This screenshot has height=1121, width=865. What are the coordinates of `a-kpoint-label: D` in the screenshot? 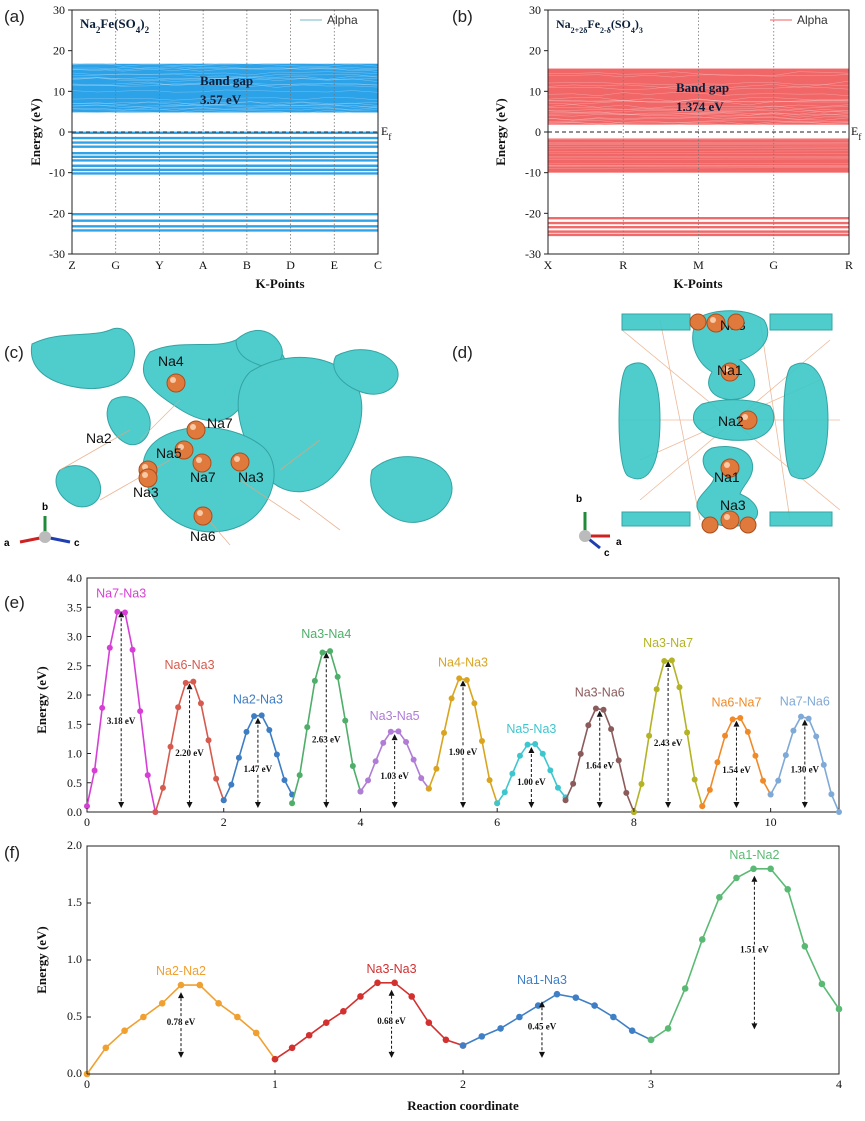 It's located at (290, 265).